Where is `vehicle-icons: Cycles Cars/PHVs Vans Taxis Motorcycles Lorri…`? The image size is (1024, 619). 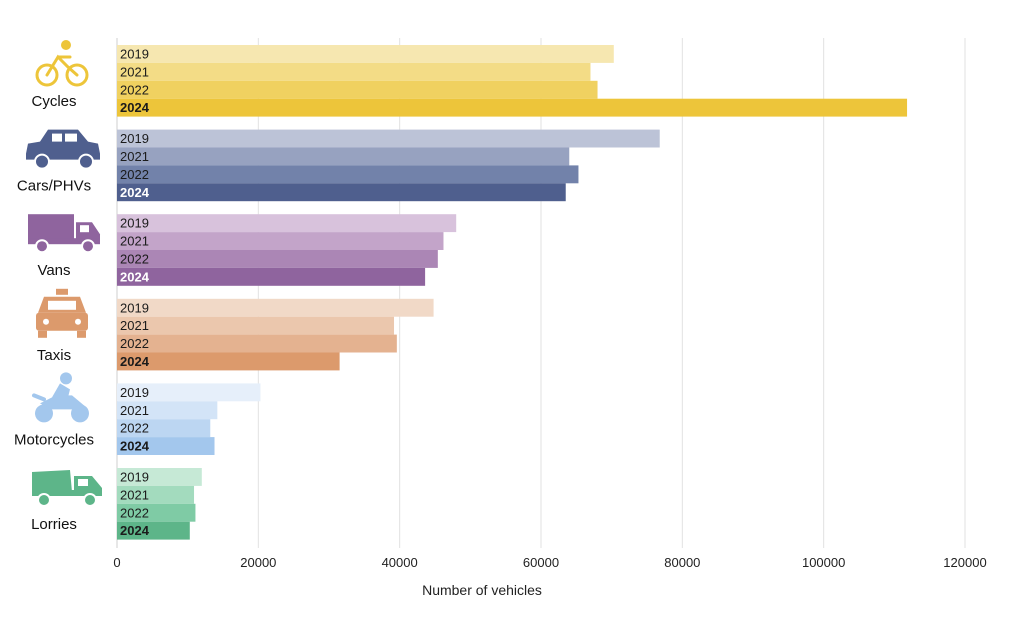
vehicle-icons: Cycles Cars/PHVs Vans Taxis Motorcycles Lorri… is located at coordinates (58, 286).